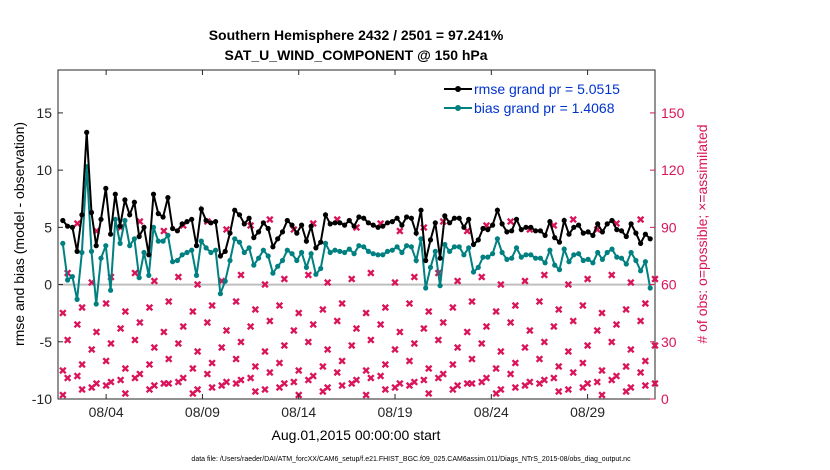 The image size is (830, 470). What do you see at coordinates (106, 412) in the screenshot?
I see `x-tick-label: 08/04` at bounding box center [106, 412].